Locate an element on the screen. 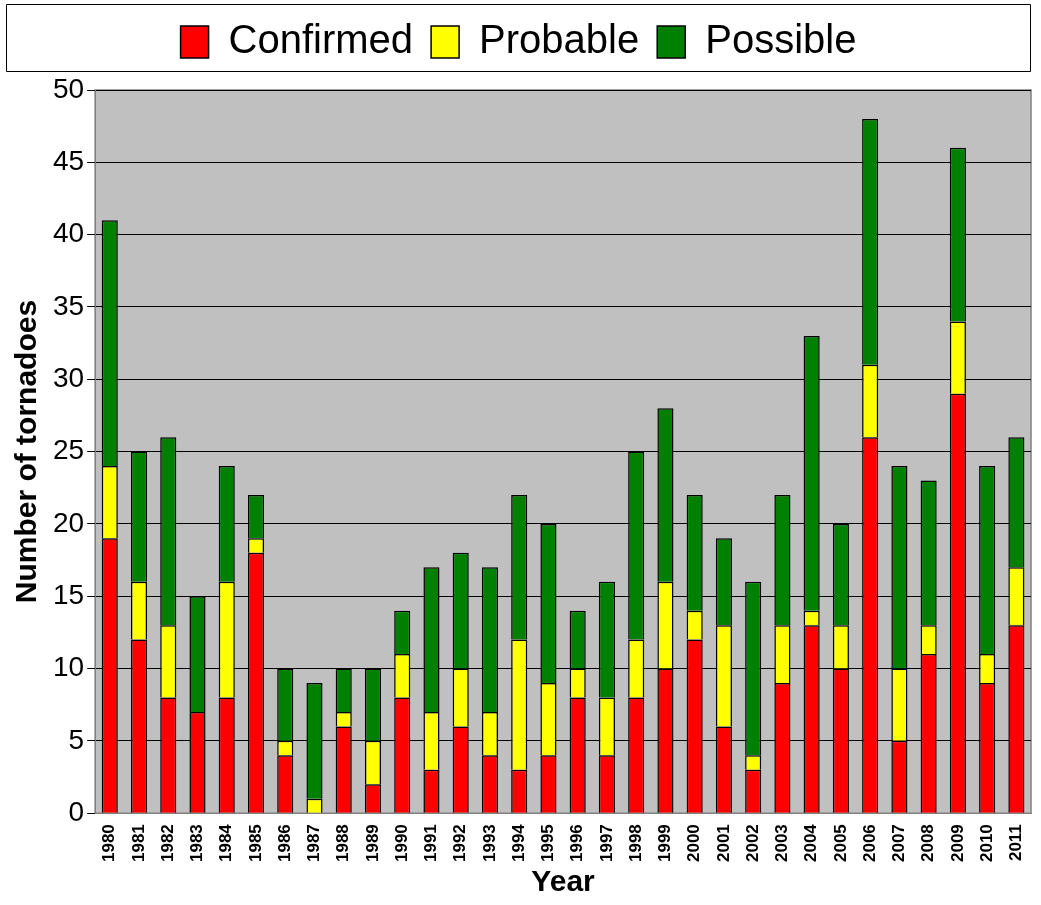 The image size is (1041, 905). x-tick-label: 2007 is located at coordinates (899, 843).